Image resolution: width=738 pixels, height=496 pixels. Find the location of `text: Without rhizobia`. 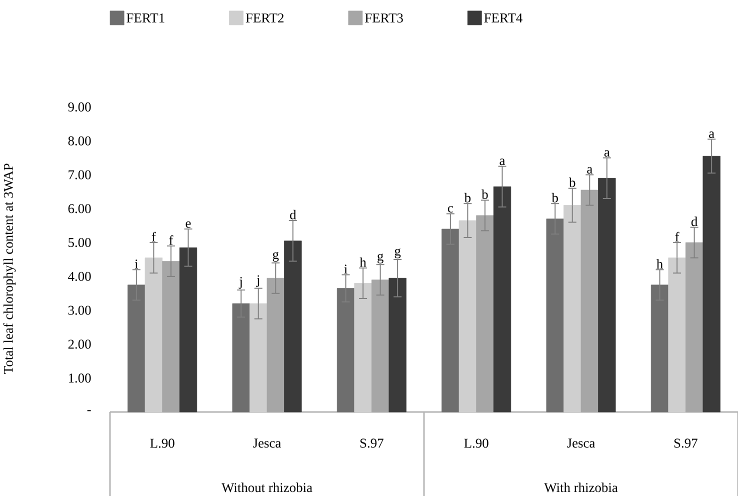

text: Without rhizobia is located at coordinates (267, 487).